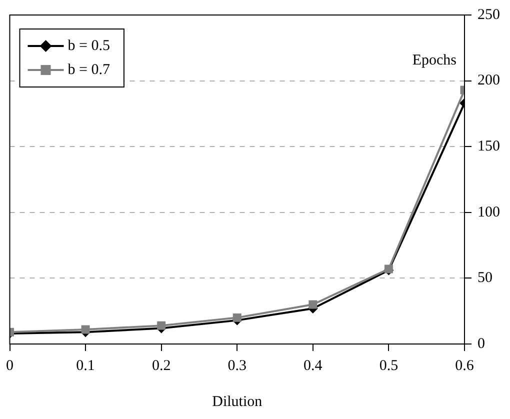 This screenshot has width=510, height=419. What do you see at coordinates (489, 146) in the screenshot?
I see `y-tick-label: 150` at bounding box center [489, 146].